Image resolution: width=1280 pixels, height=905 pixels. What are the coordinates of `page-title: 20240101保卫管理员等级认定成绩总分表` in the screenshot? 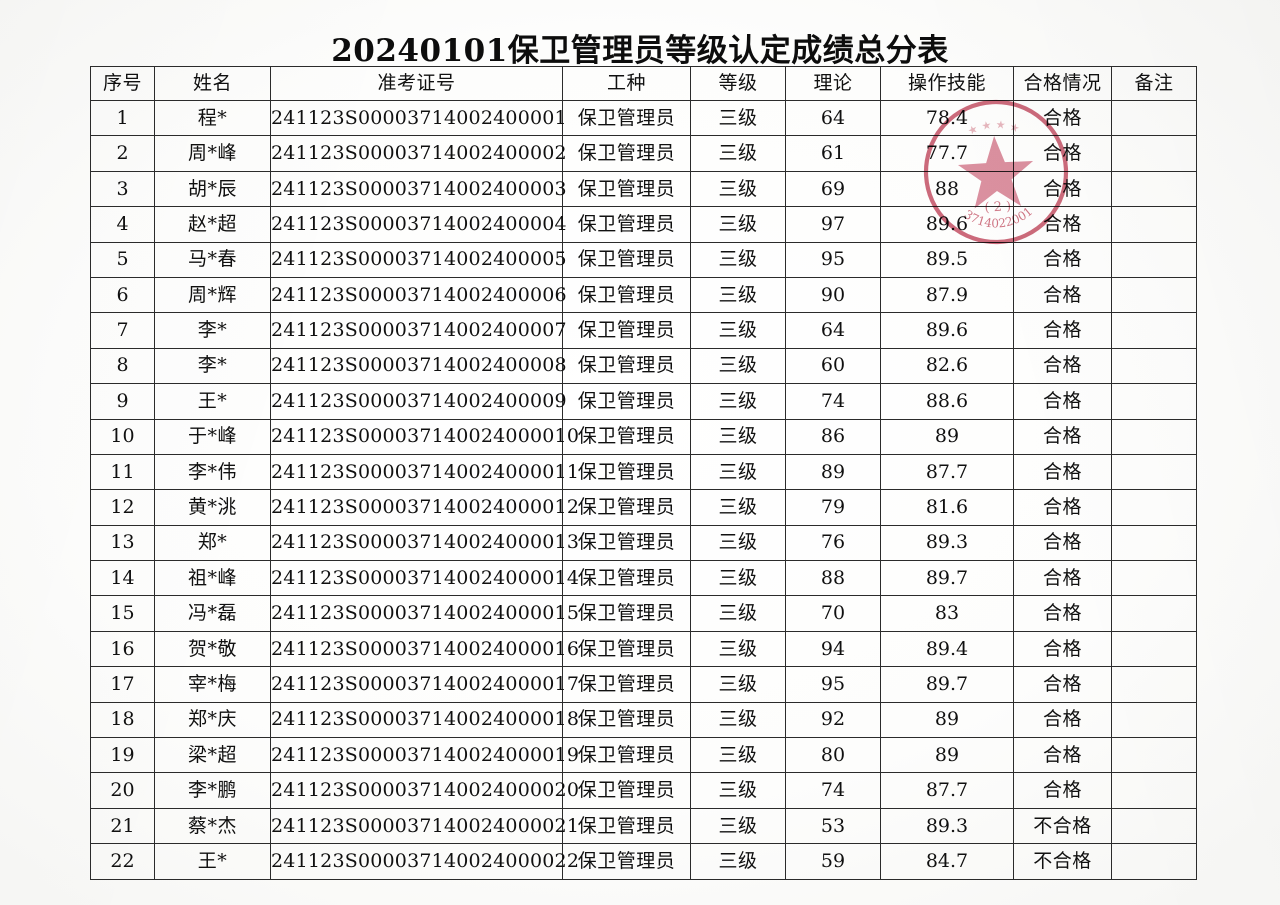 It's located at (640, 51).